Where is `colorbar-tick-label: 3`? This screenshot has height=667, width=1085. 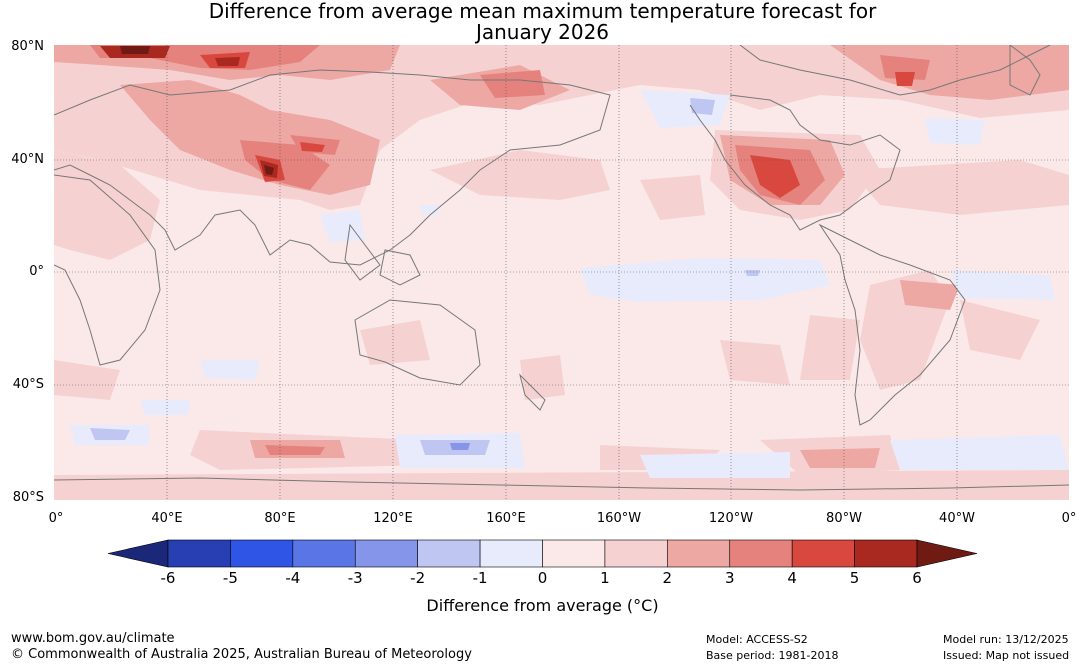 colorbar-tick-label: 3 is located at coordinates (729, 578).